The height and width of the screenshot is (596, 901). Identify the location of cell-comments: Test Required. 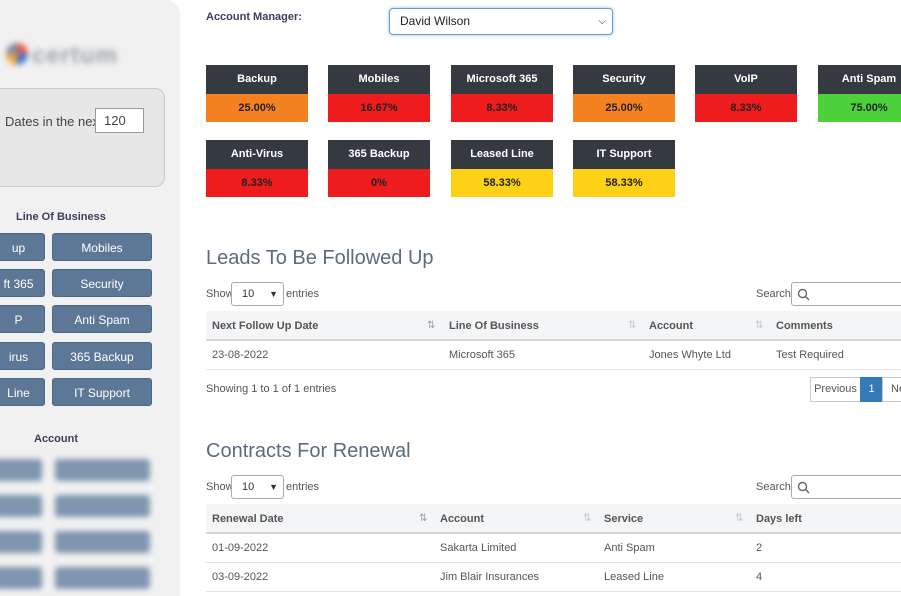
(810, 355).